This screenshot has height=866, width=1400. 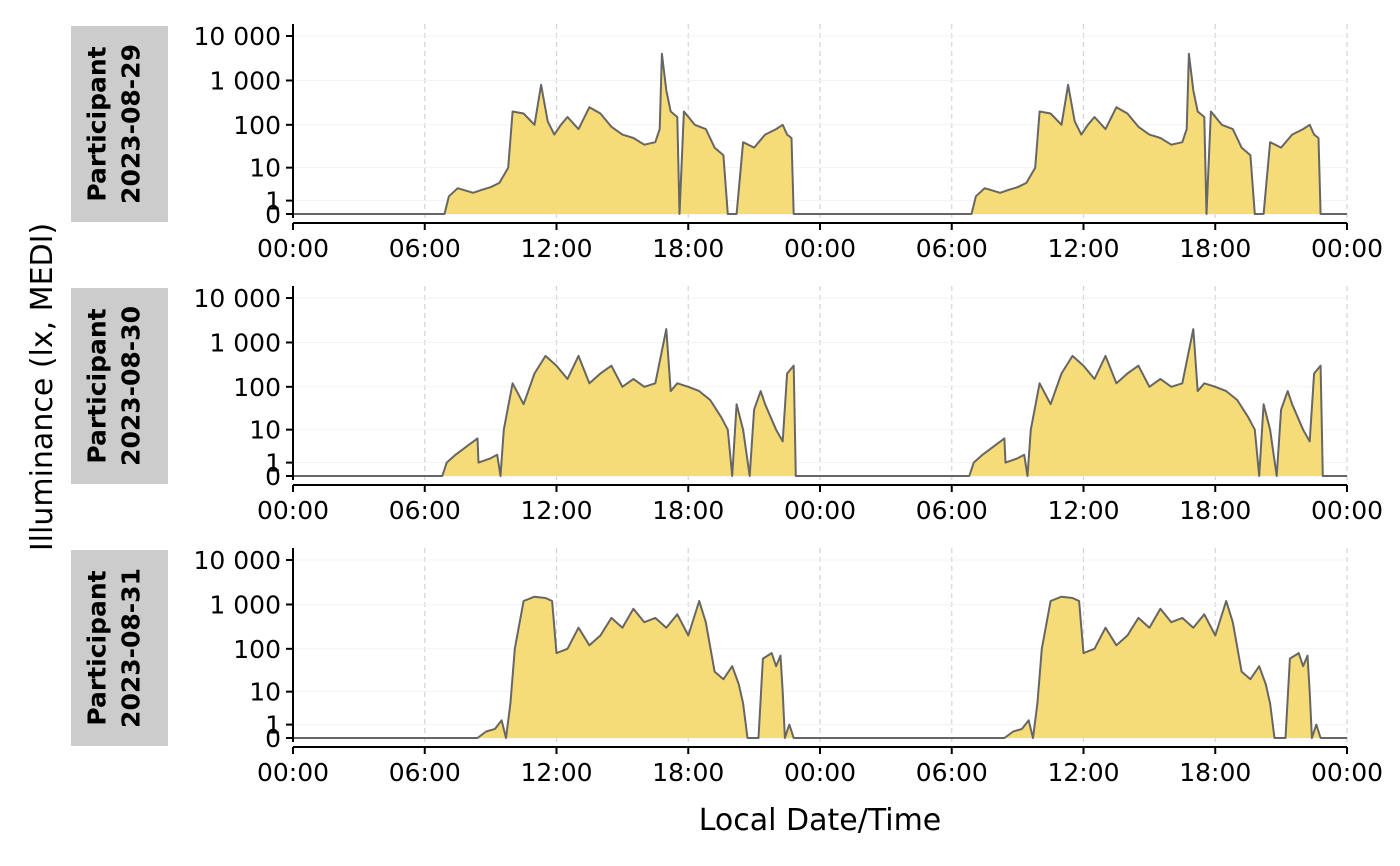 What do you see at coordinates (237, 298) in the screenshot?
I see `panel-2-y-tick-label: 10 000` at bounding box center [237, 298].